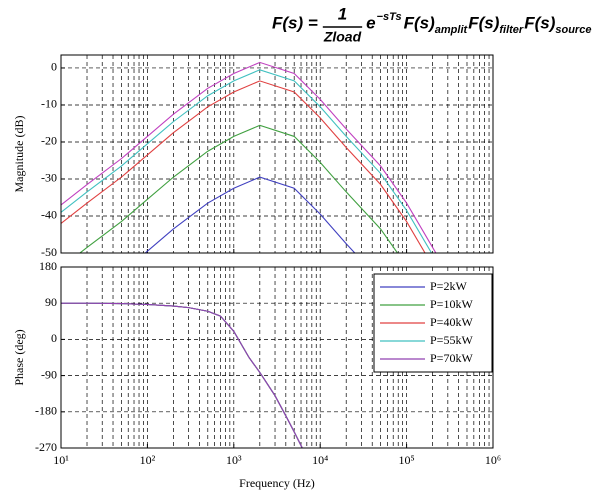 Image resolution: width=600 pixels, height=494 pixels. I want to click on x-axis-label: Frequency (Hz), so click(277, 483).